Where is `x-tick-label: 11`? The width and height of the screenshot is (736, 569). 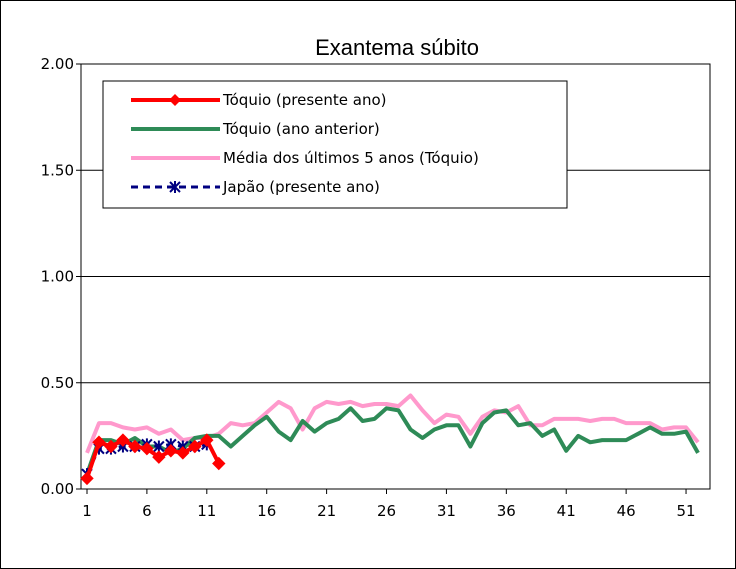 x-tick-label: 11 is located at coordinates (206, 511).